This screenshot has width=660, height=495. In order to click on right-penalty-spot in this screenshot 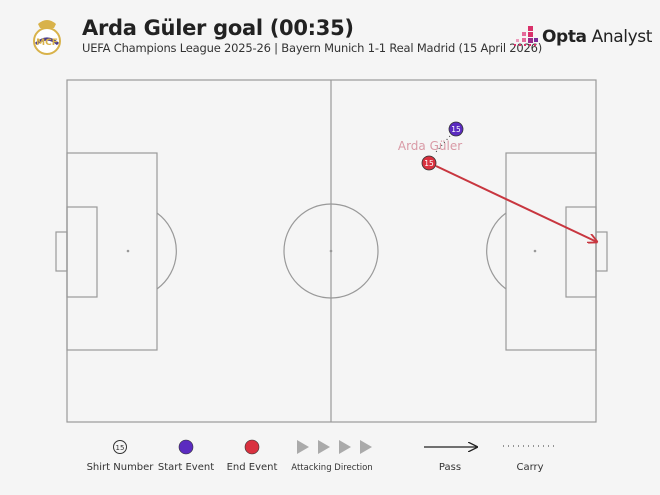, I will do `click(535, 251)`.